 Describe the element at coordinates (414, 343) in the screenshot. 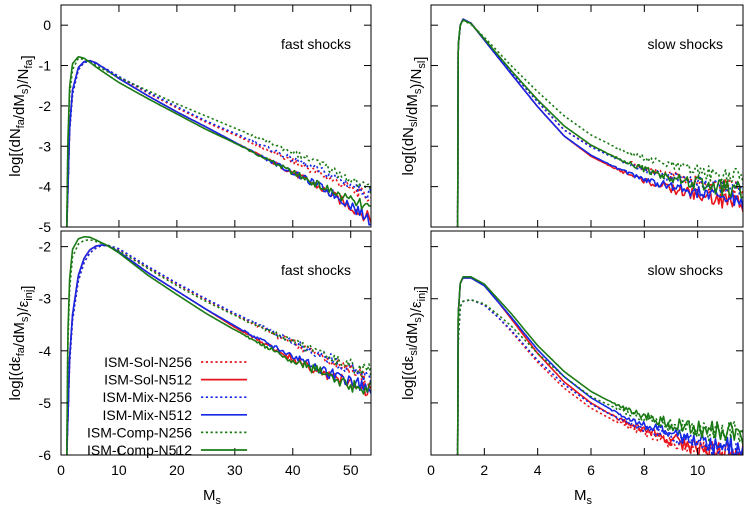

I see `y-axis-label: log[(dεsl/dMs)/εinj]` at that location.